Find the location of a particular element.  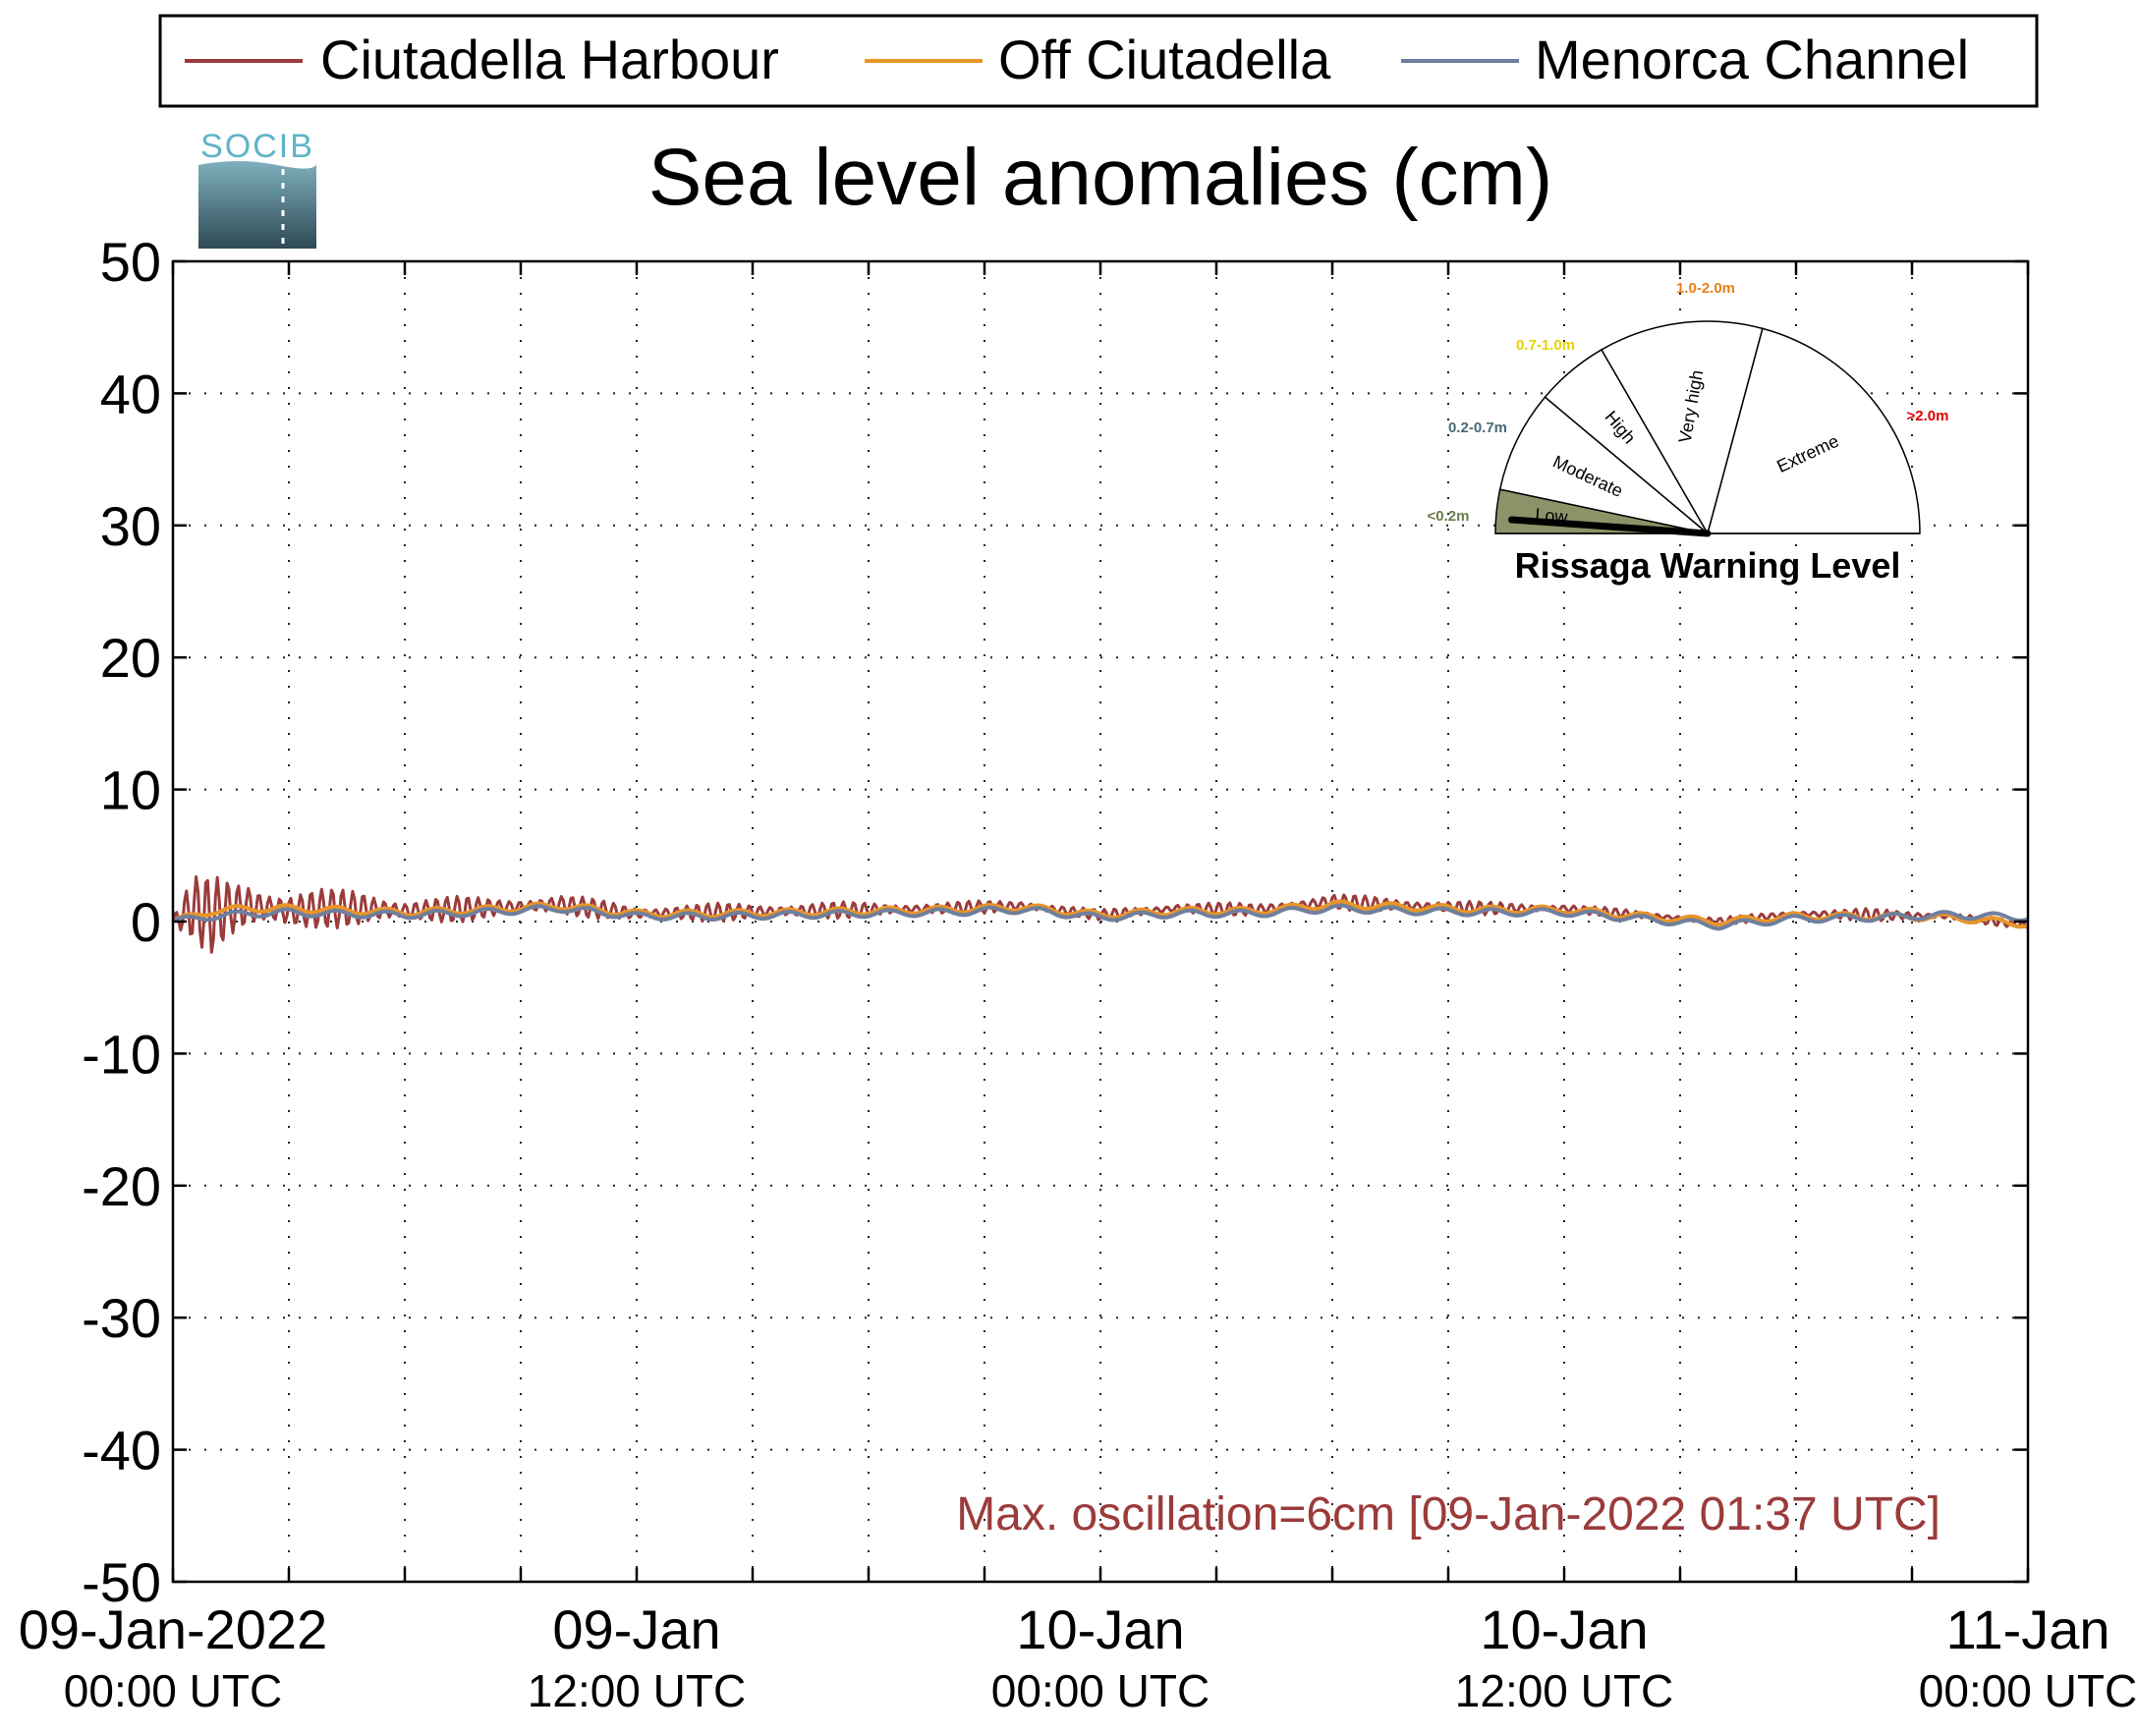

legend-label-menorca-channel: Menorca Channel is located at coordinates (1752, 59).